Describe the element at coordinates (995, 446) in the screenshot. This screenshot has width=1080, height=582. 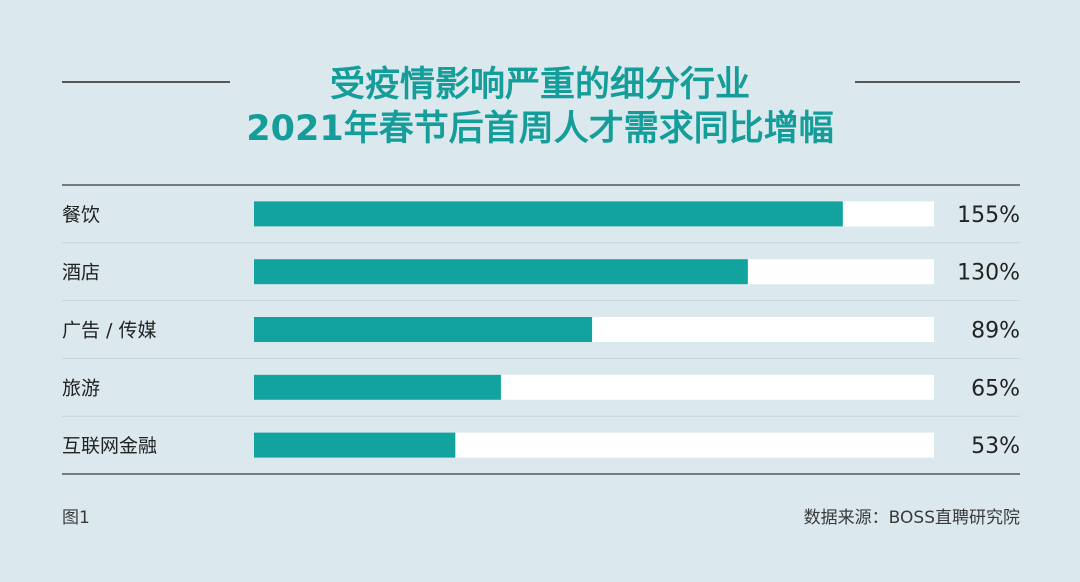
I see `value-label: 53%` at that location.